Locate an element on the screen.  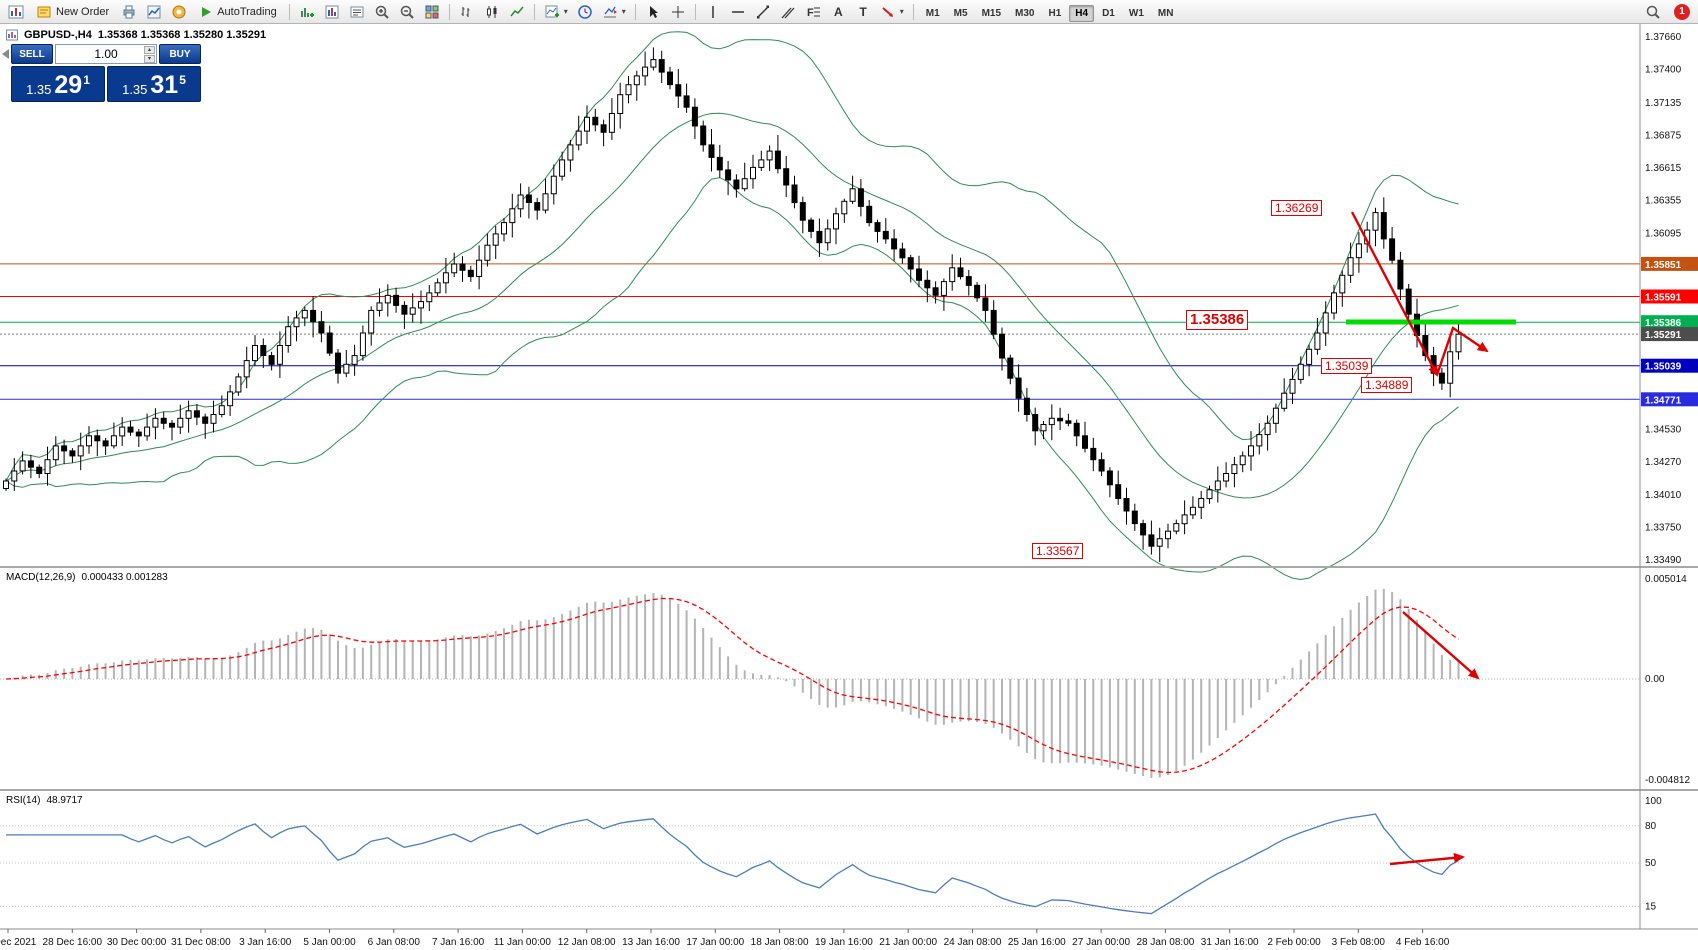
price-tag: 1.35386 is located at coordinates (1663, 323).